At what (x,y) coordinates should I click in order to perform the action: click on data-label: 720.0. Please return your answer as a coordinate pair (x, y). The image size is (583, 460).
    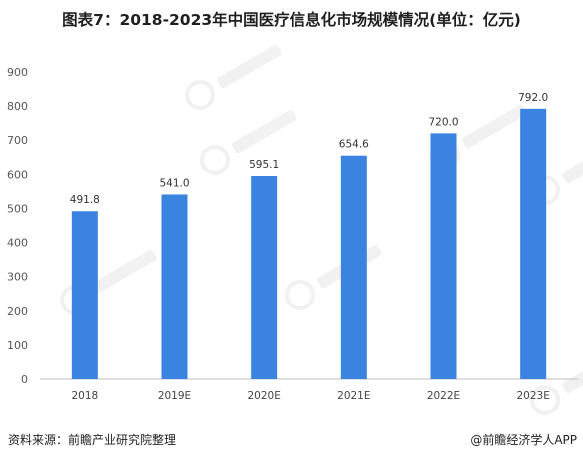
    Looking at the image, I should click on (443, 122).